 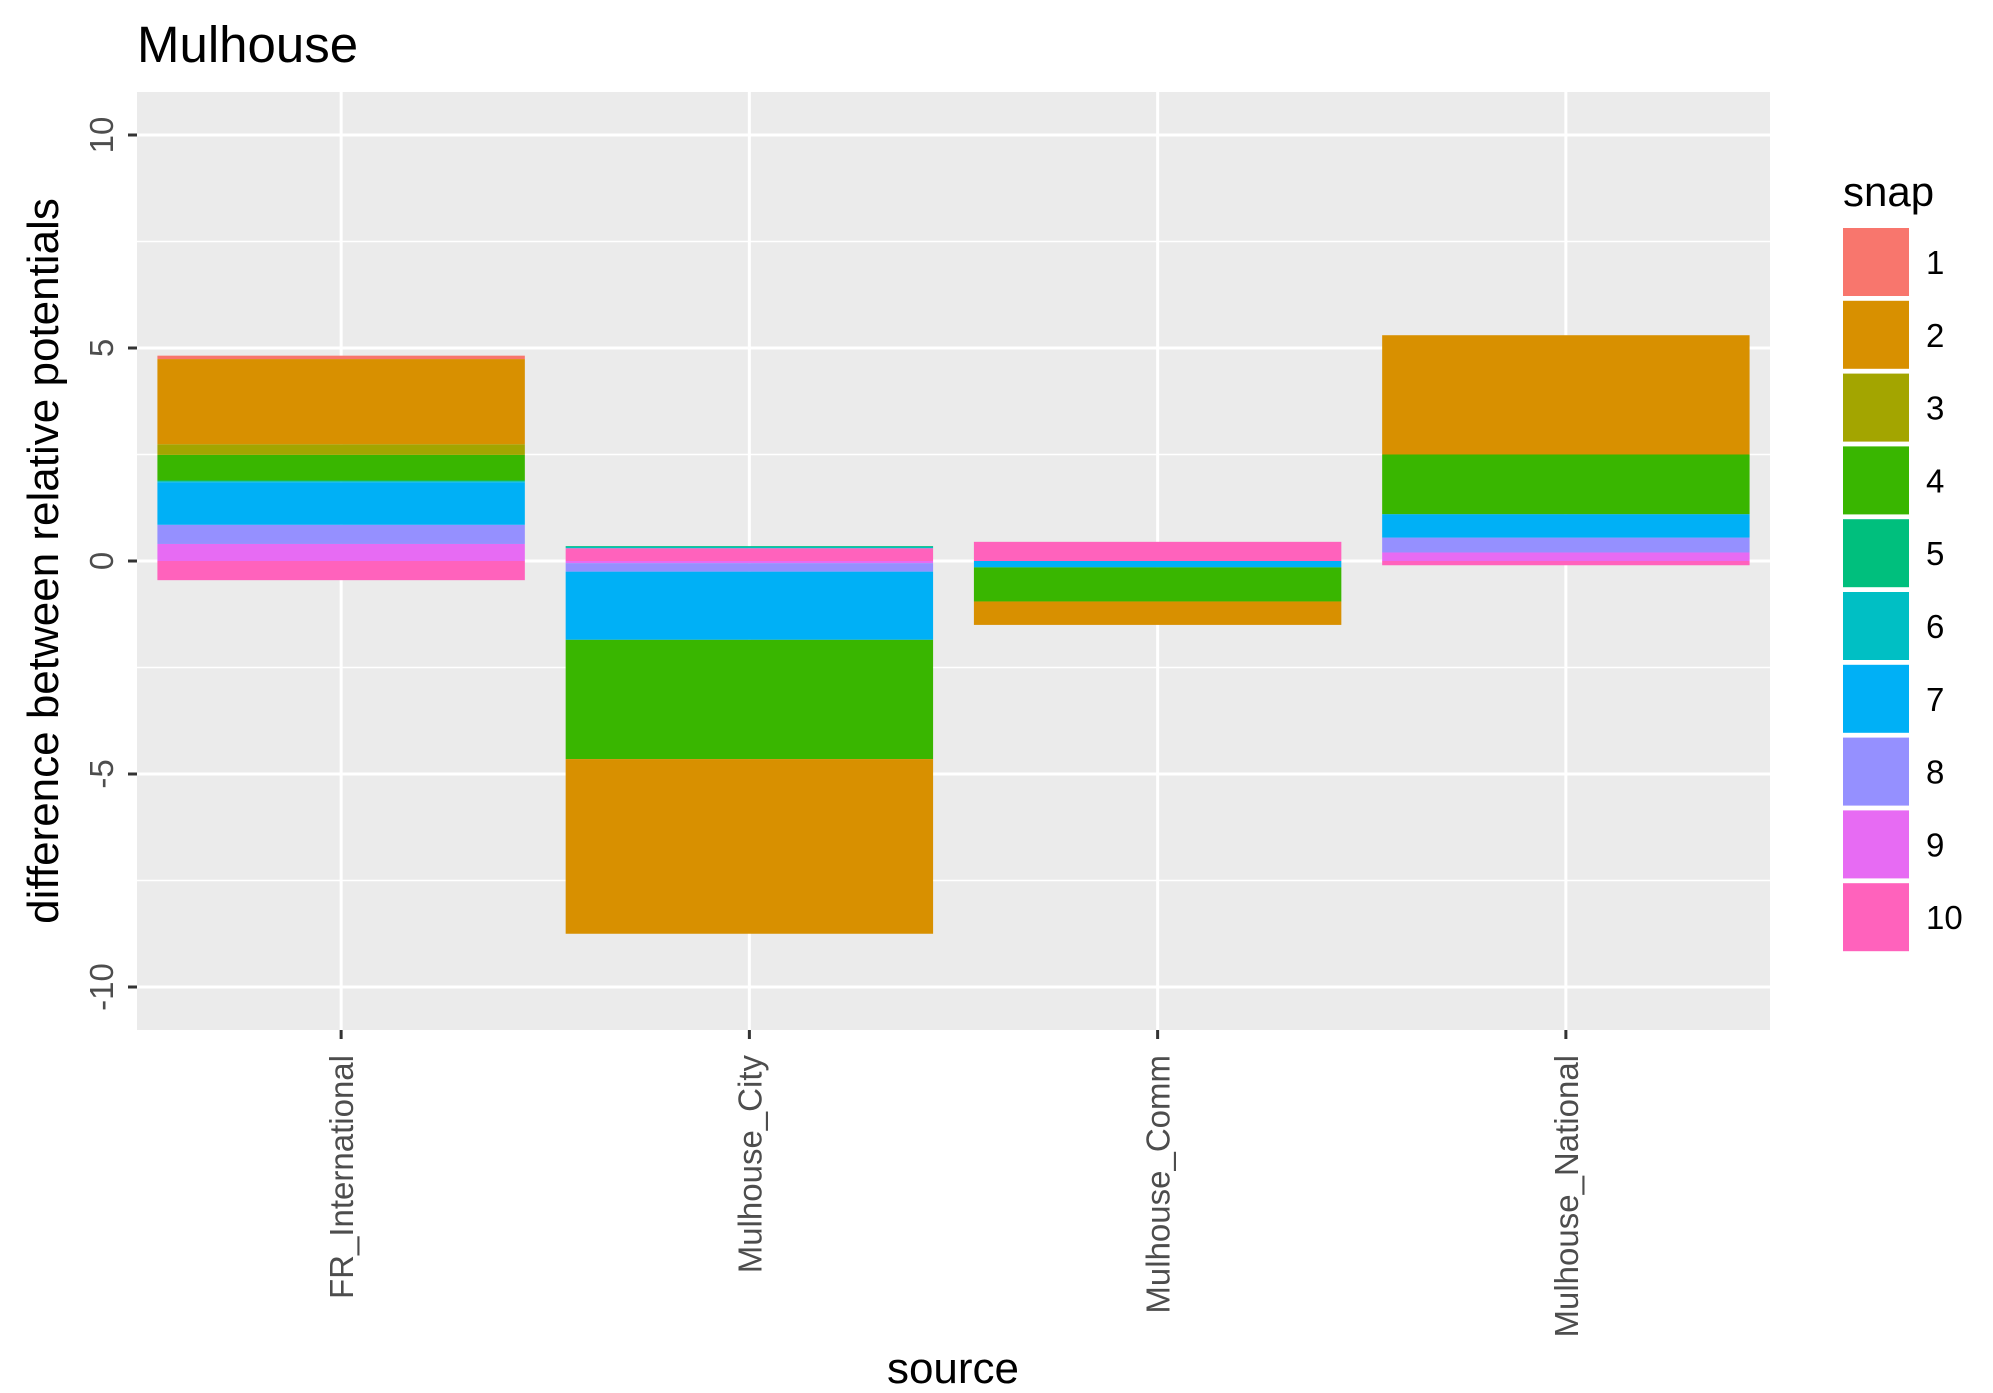 What do you see at coordinates (101, 987) in the screenshot?
I see `y-tick-label: -10` at bounding box center [101, 987].